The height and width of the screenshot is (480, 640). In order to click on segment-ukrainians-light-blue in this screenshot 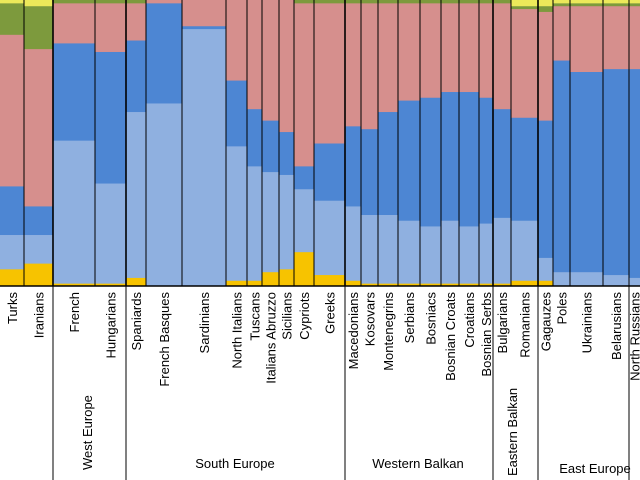, I will do `click(586, 279)`.